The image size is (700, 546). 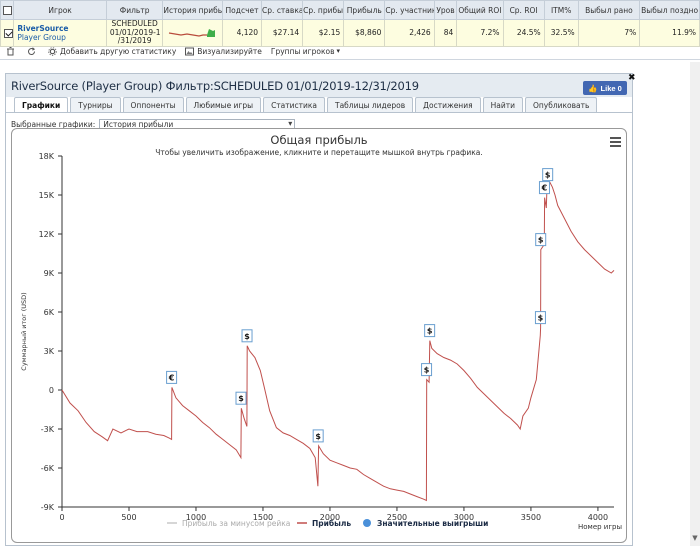 What do you see at coordinates (153, 104) in the screenshot?
I see `tab-2: Оппоненты` at bounding box center [153, 104].